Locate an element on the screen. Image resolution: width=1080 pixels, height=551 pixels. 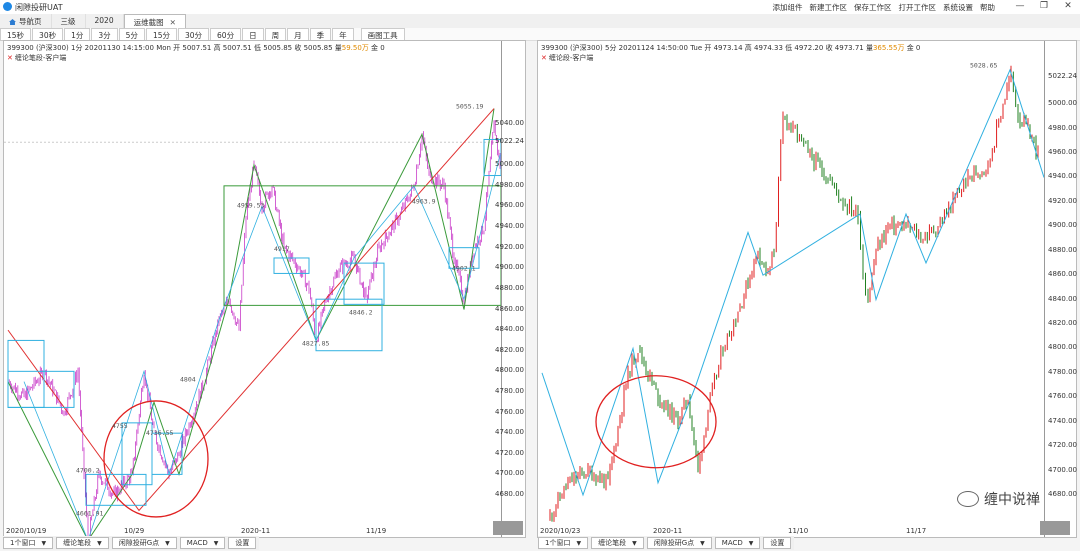
price-tick-label: 4880.00 is located at coordinates (509, 287).